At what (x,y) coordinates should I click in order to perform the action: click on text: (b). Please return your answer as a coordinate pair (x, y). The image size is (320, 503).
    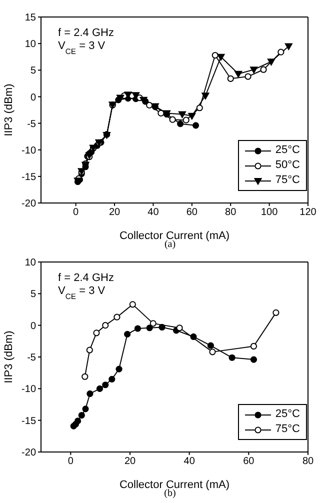
    Looking at the image, I should click on (169, 494).